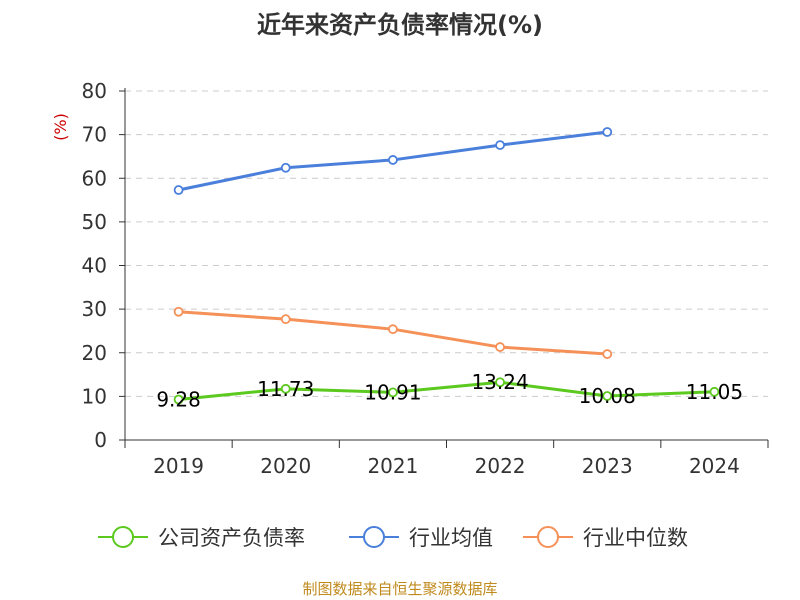 Image resolution: width=800 pixels, height=600 pixels. Describe the element at coordinates (285, 466) in the screenshot. I see `x-tick-label: 2020` at that location.